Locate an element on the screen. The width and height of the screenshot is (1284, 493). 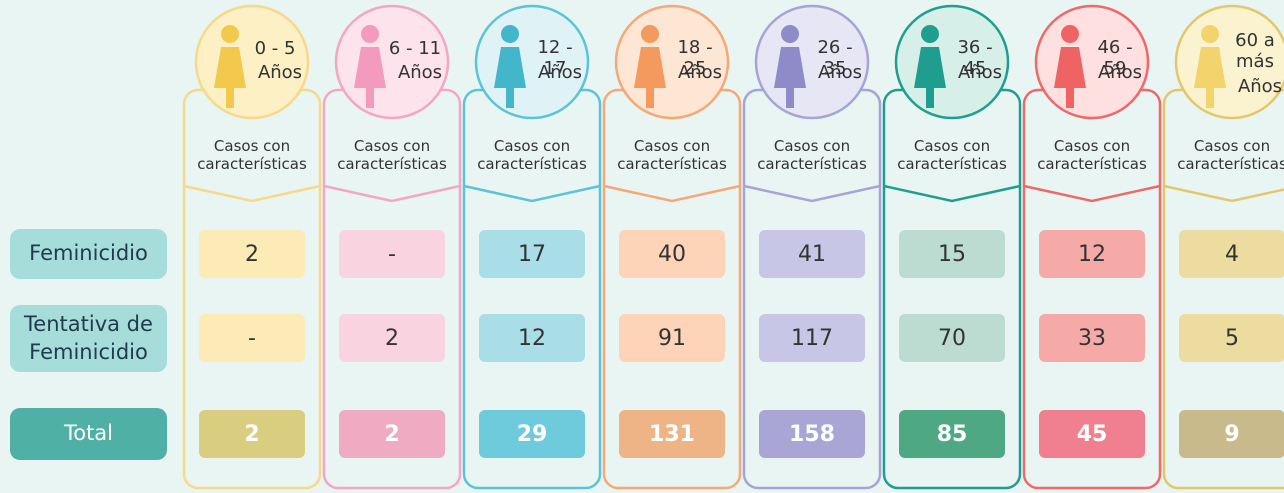
age-range: 36 - 45 is located at coordinates (975, 57).